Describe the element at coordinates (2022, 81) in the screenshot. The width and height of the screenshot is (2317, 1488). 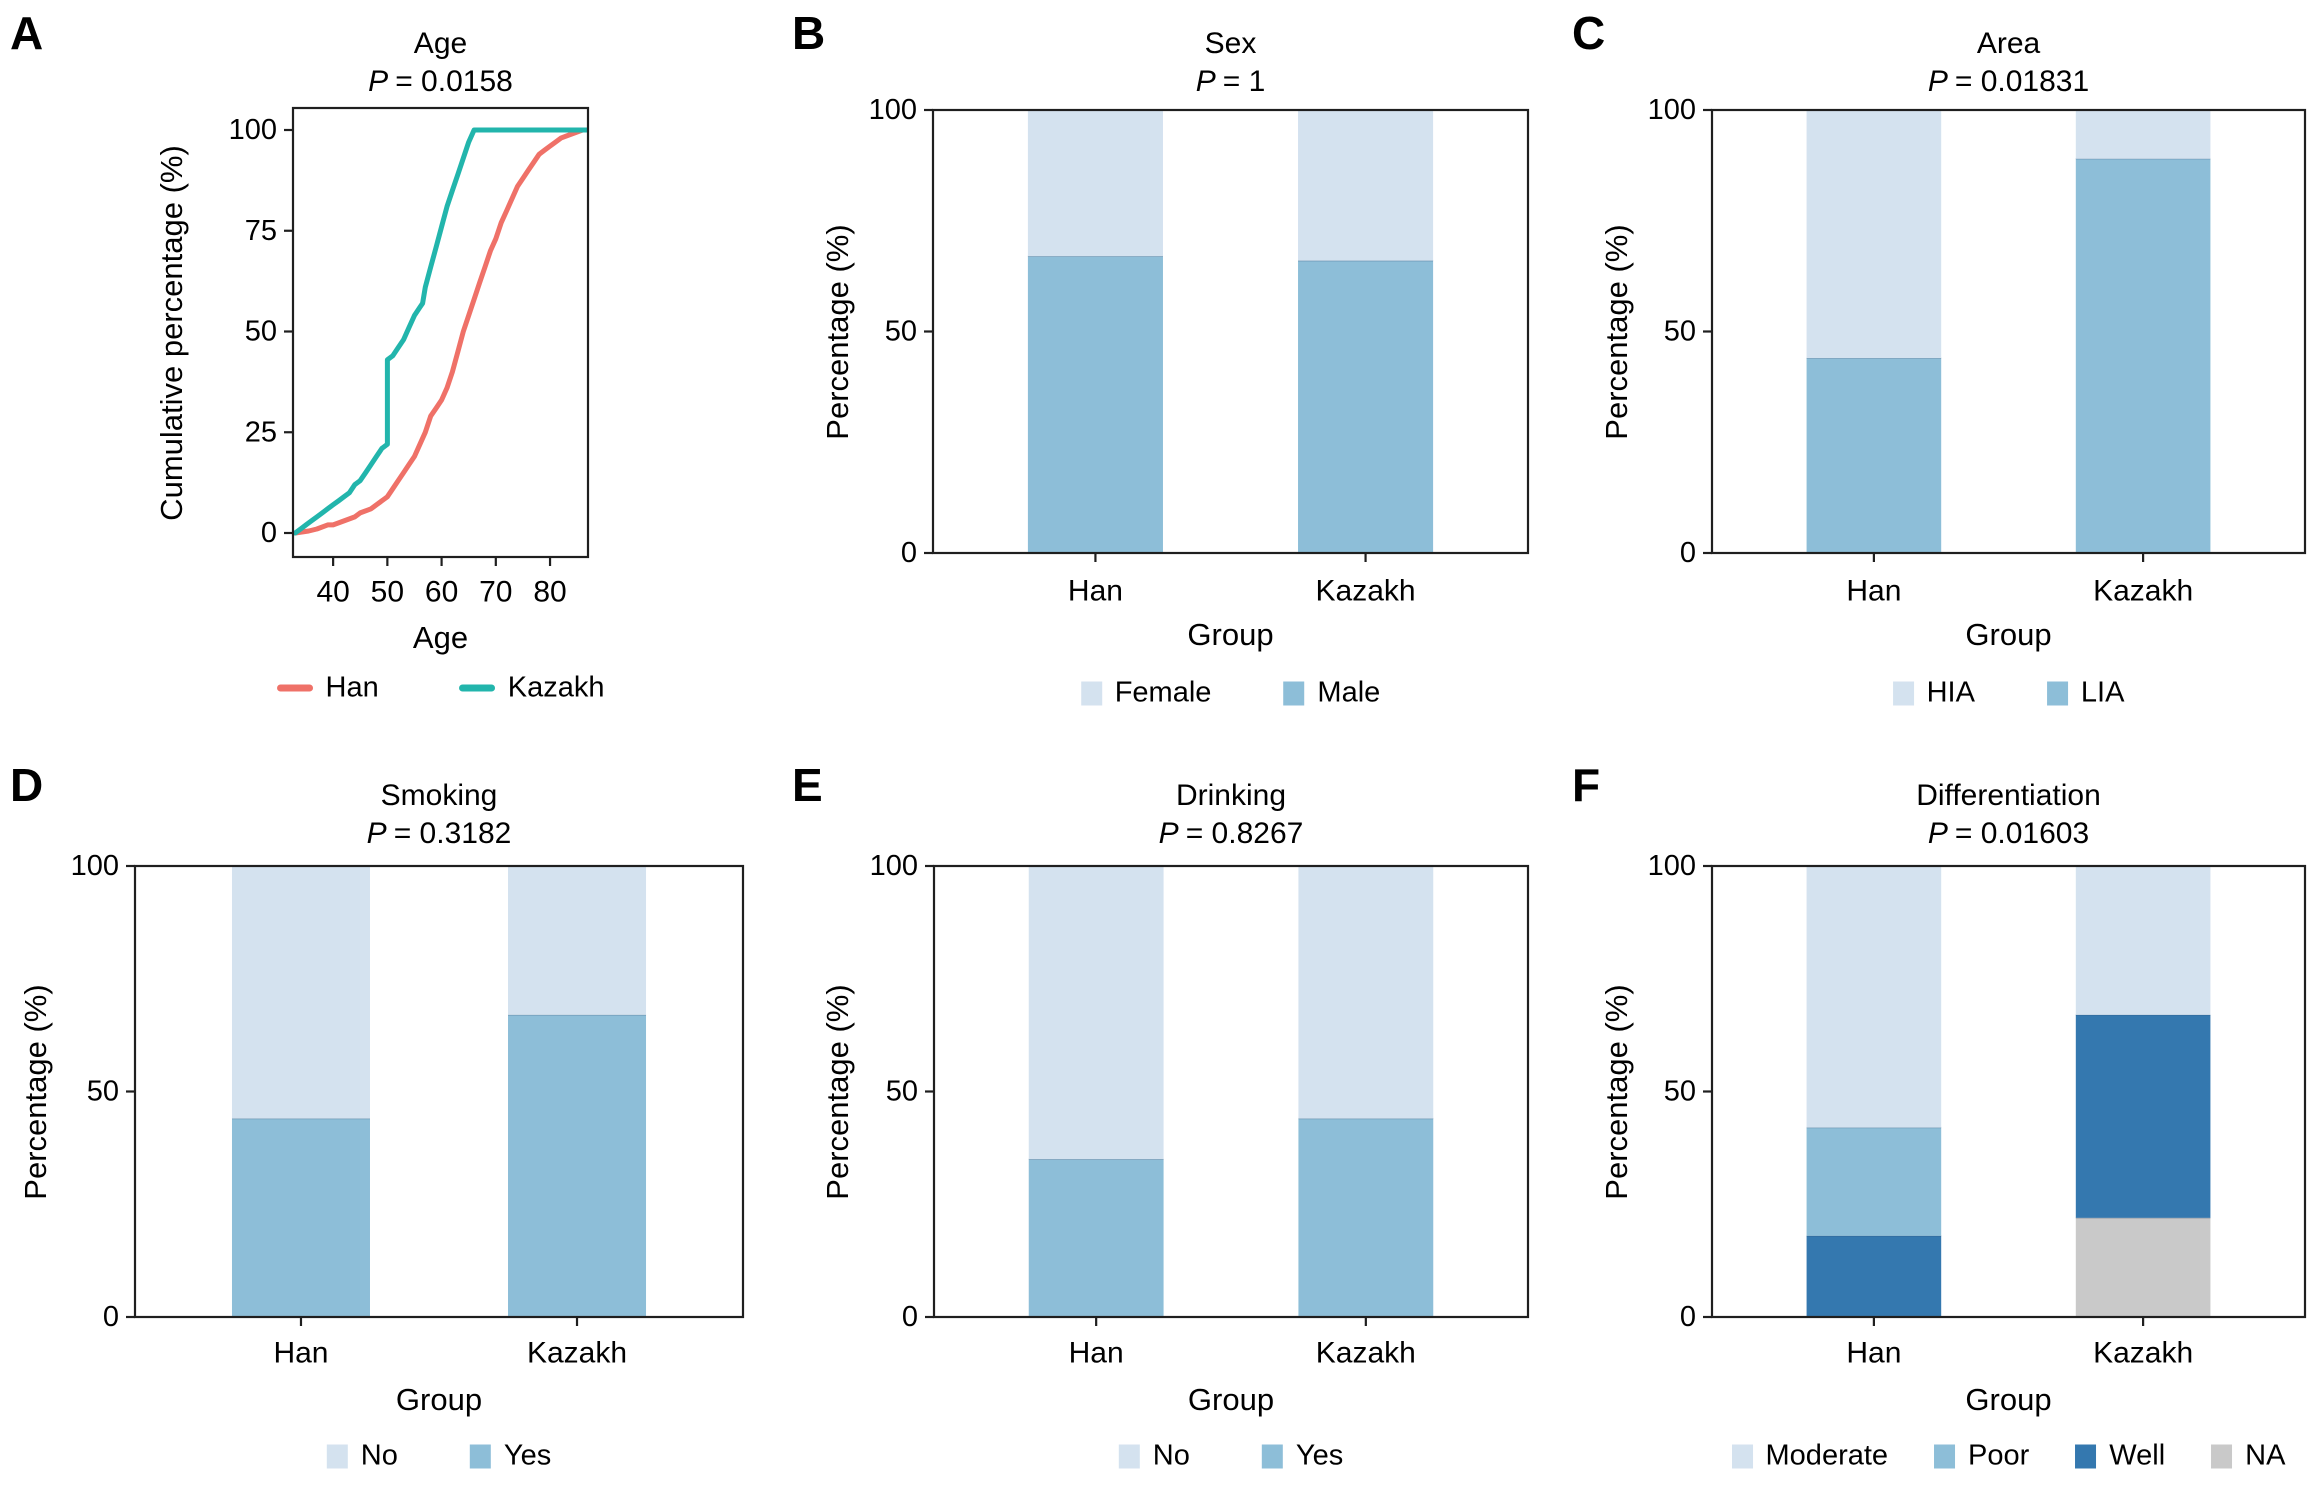
I see `p-rest: = 0.01831` at that location.